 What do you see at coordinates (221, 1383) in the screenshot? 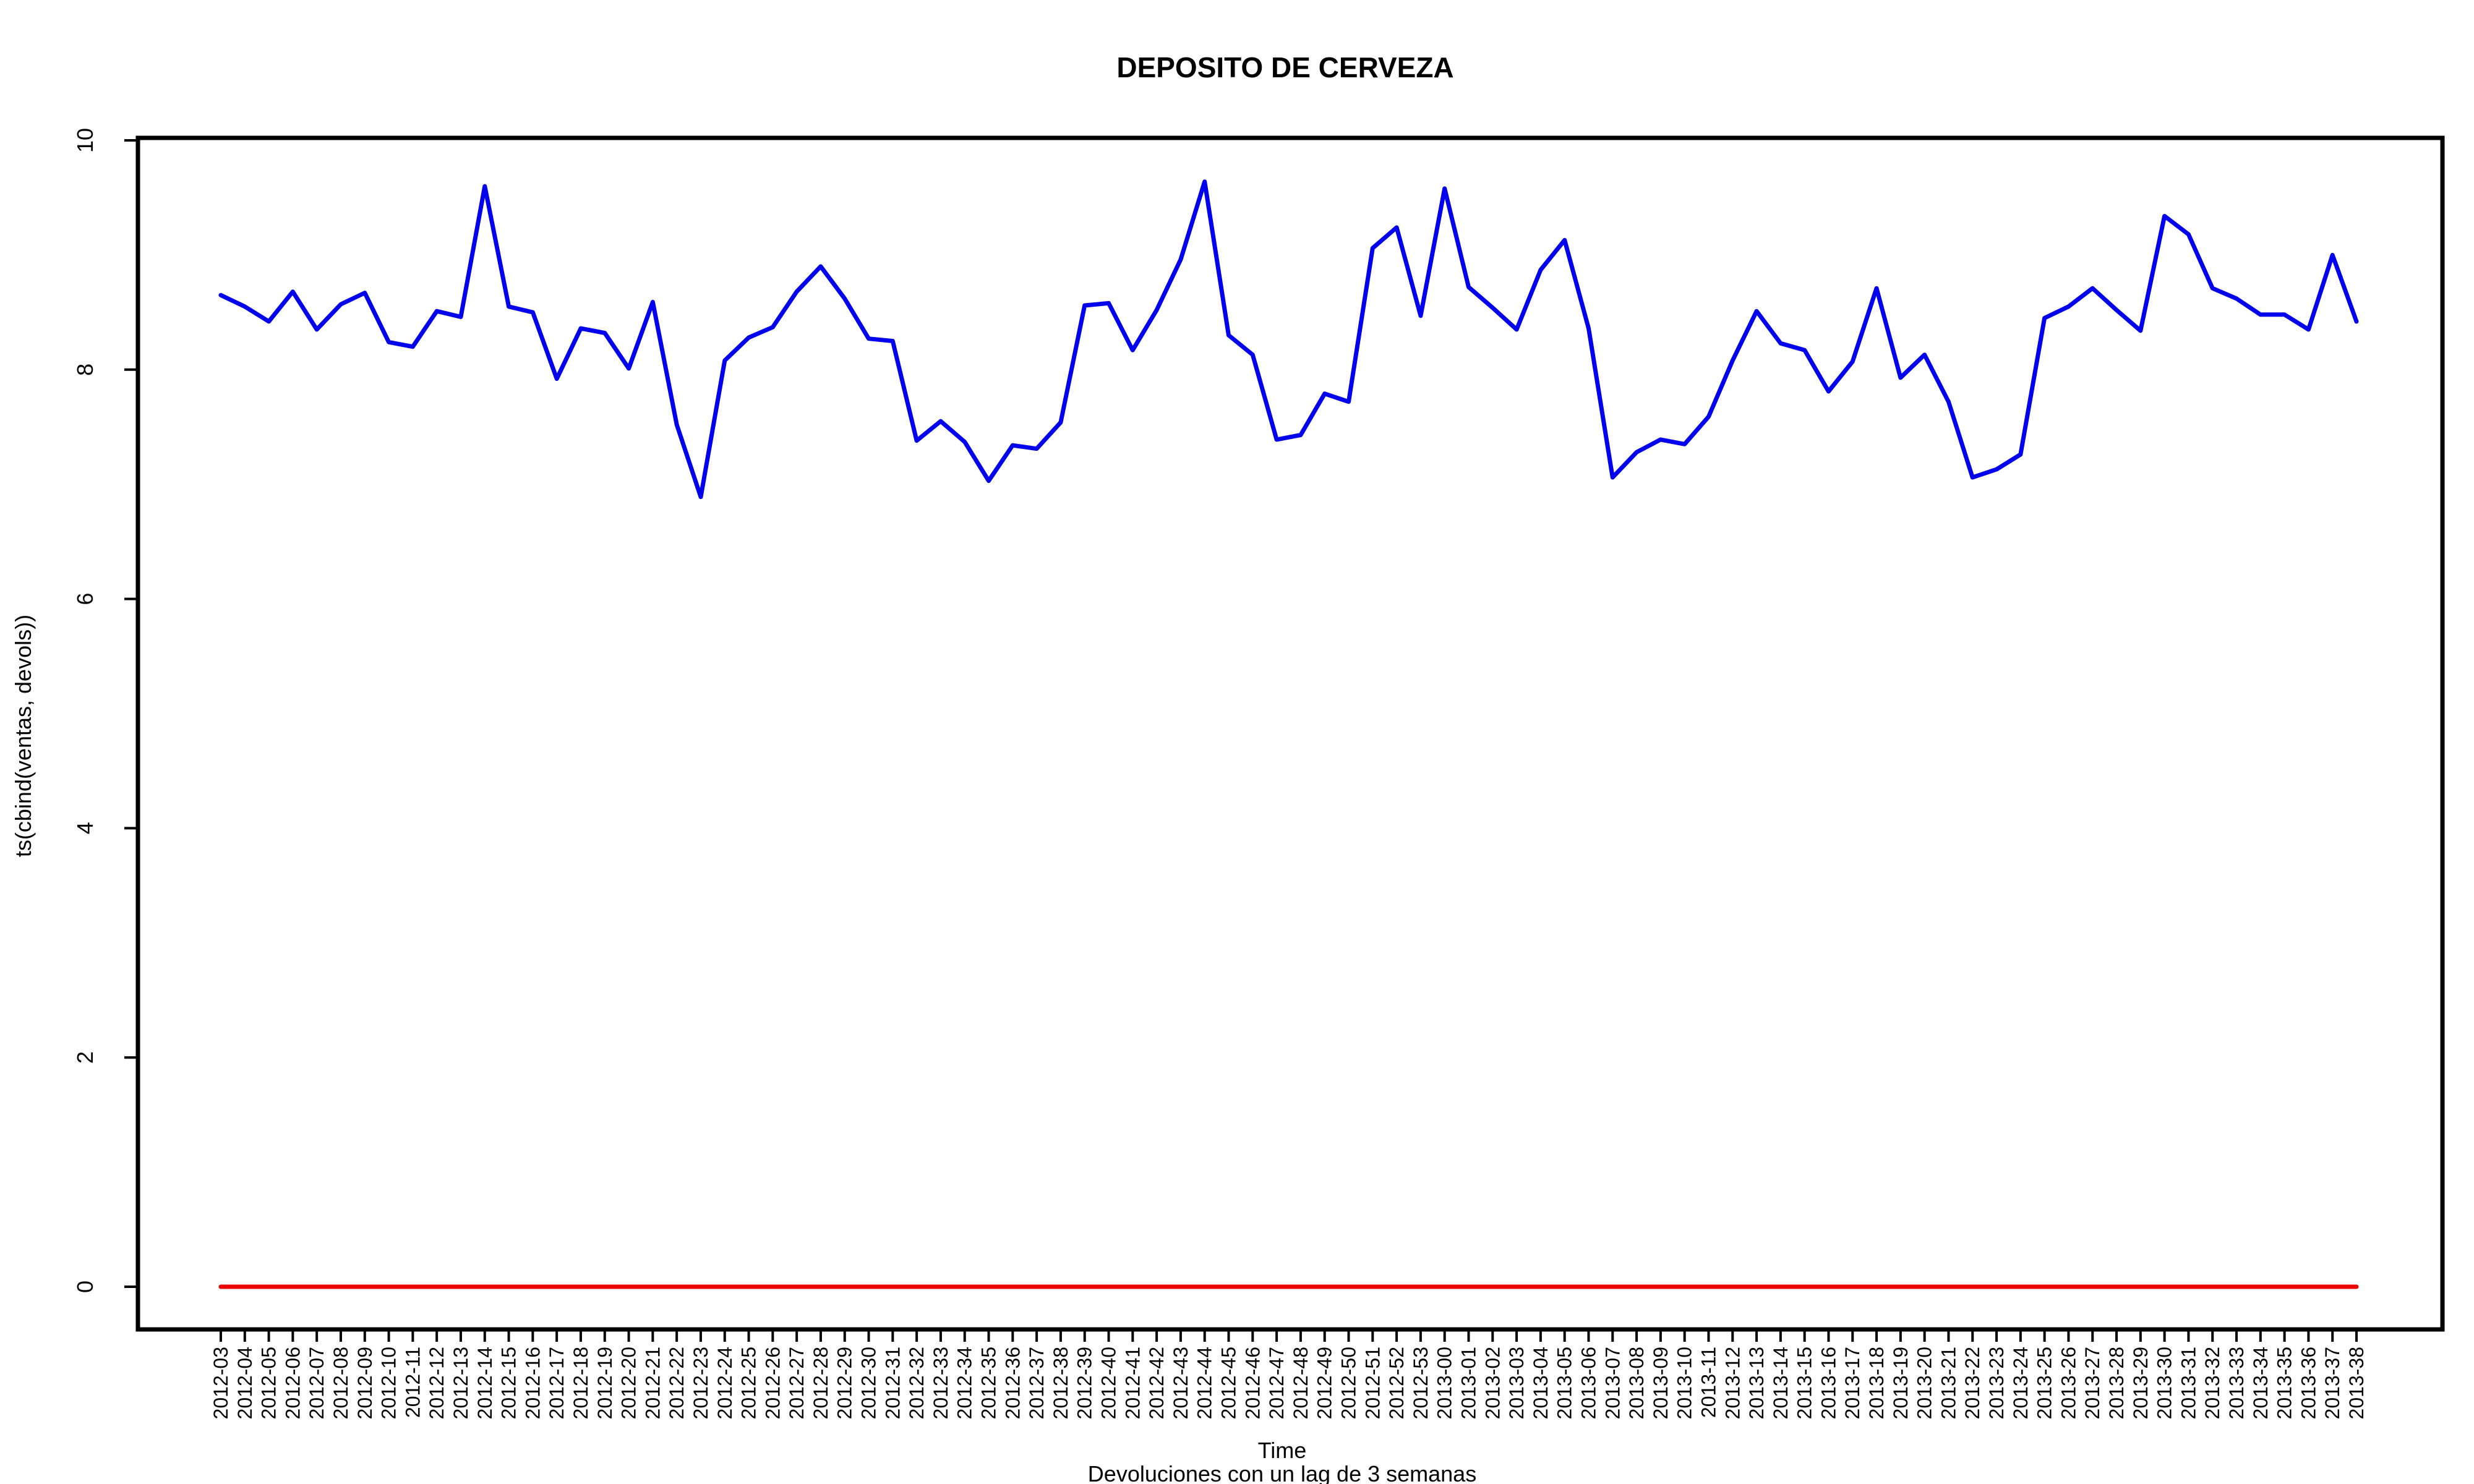
I see `x-tick-label: 2012-03` at bounding box center [221, 1383].